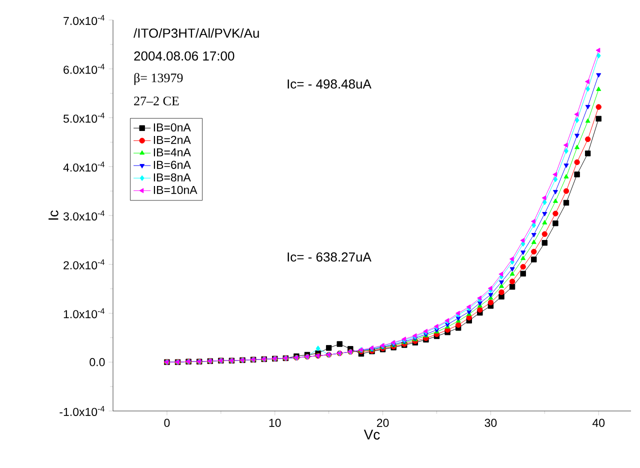  I want to click on chart-title: /ITO/P3HT/Al/PVK/Au, so click(196, 33).